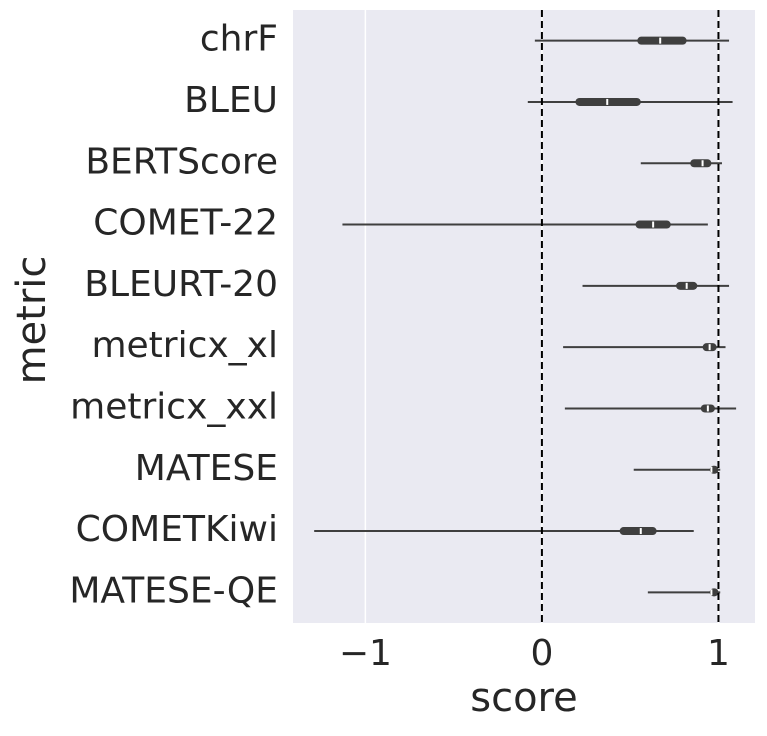  Describe the element at coordinates (32, 320) in the screenshot. I see `y-axis-label: metric` at that location.